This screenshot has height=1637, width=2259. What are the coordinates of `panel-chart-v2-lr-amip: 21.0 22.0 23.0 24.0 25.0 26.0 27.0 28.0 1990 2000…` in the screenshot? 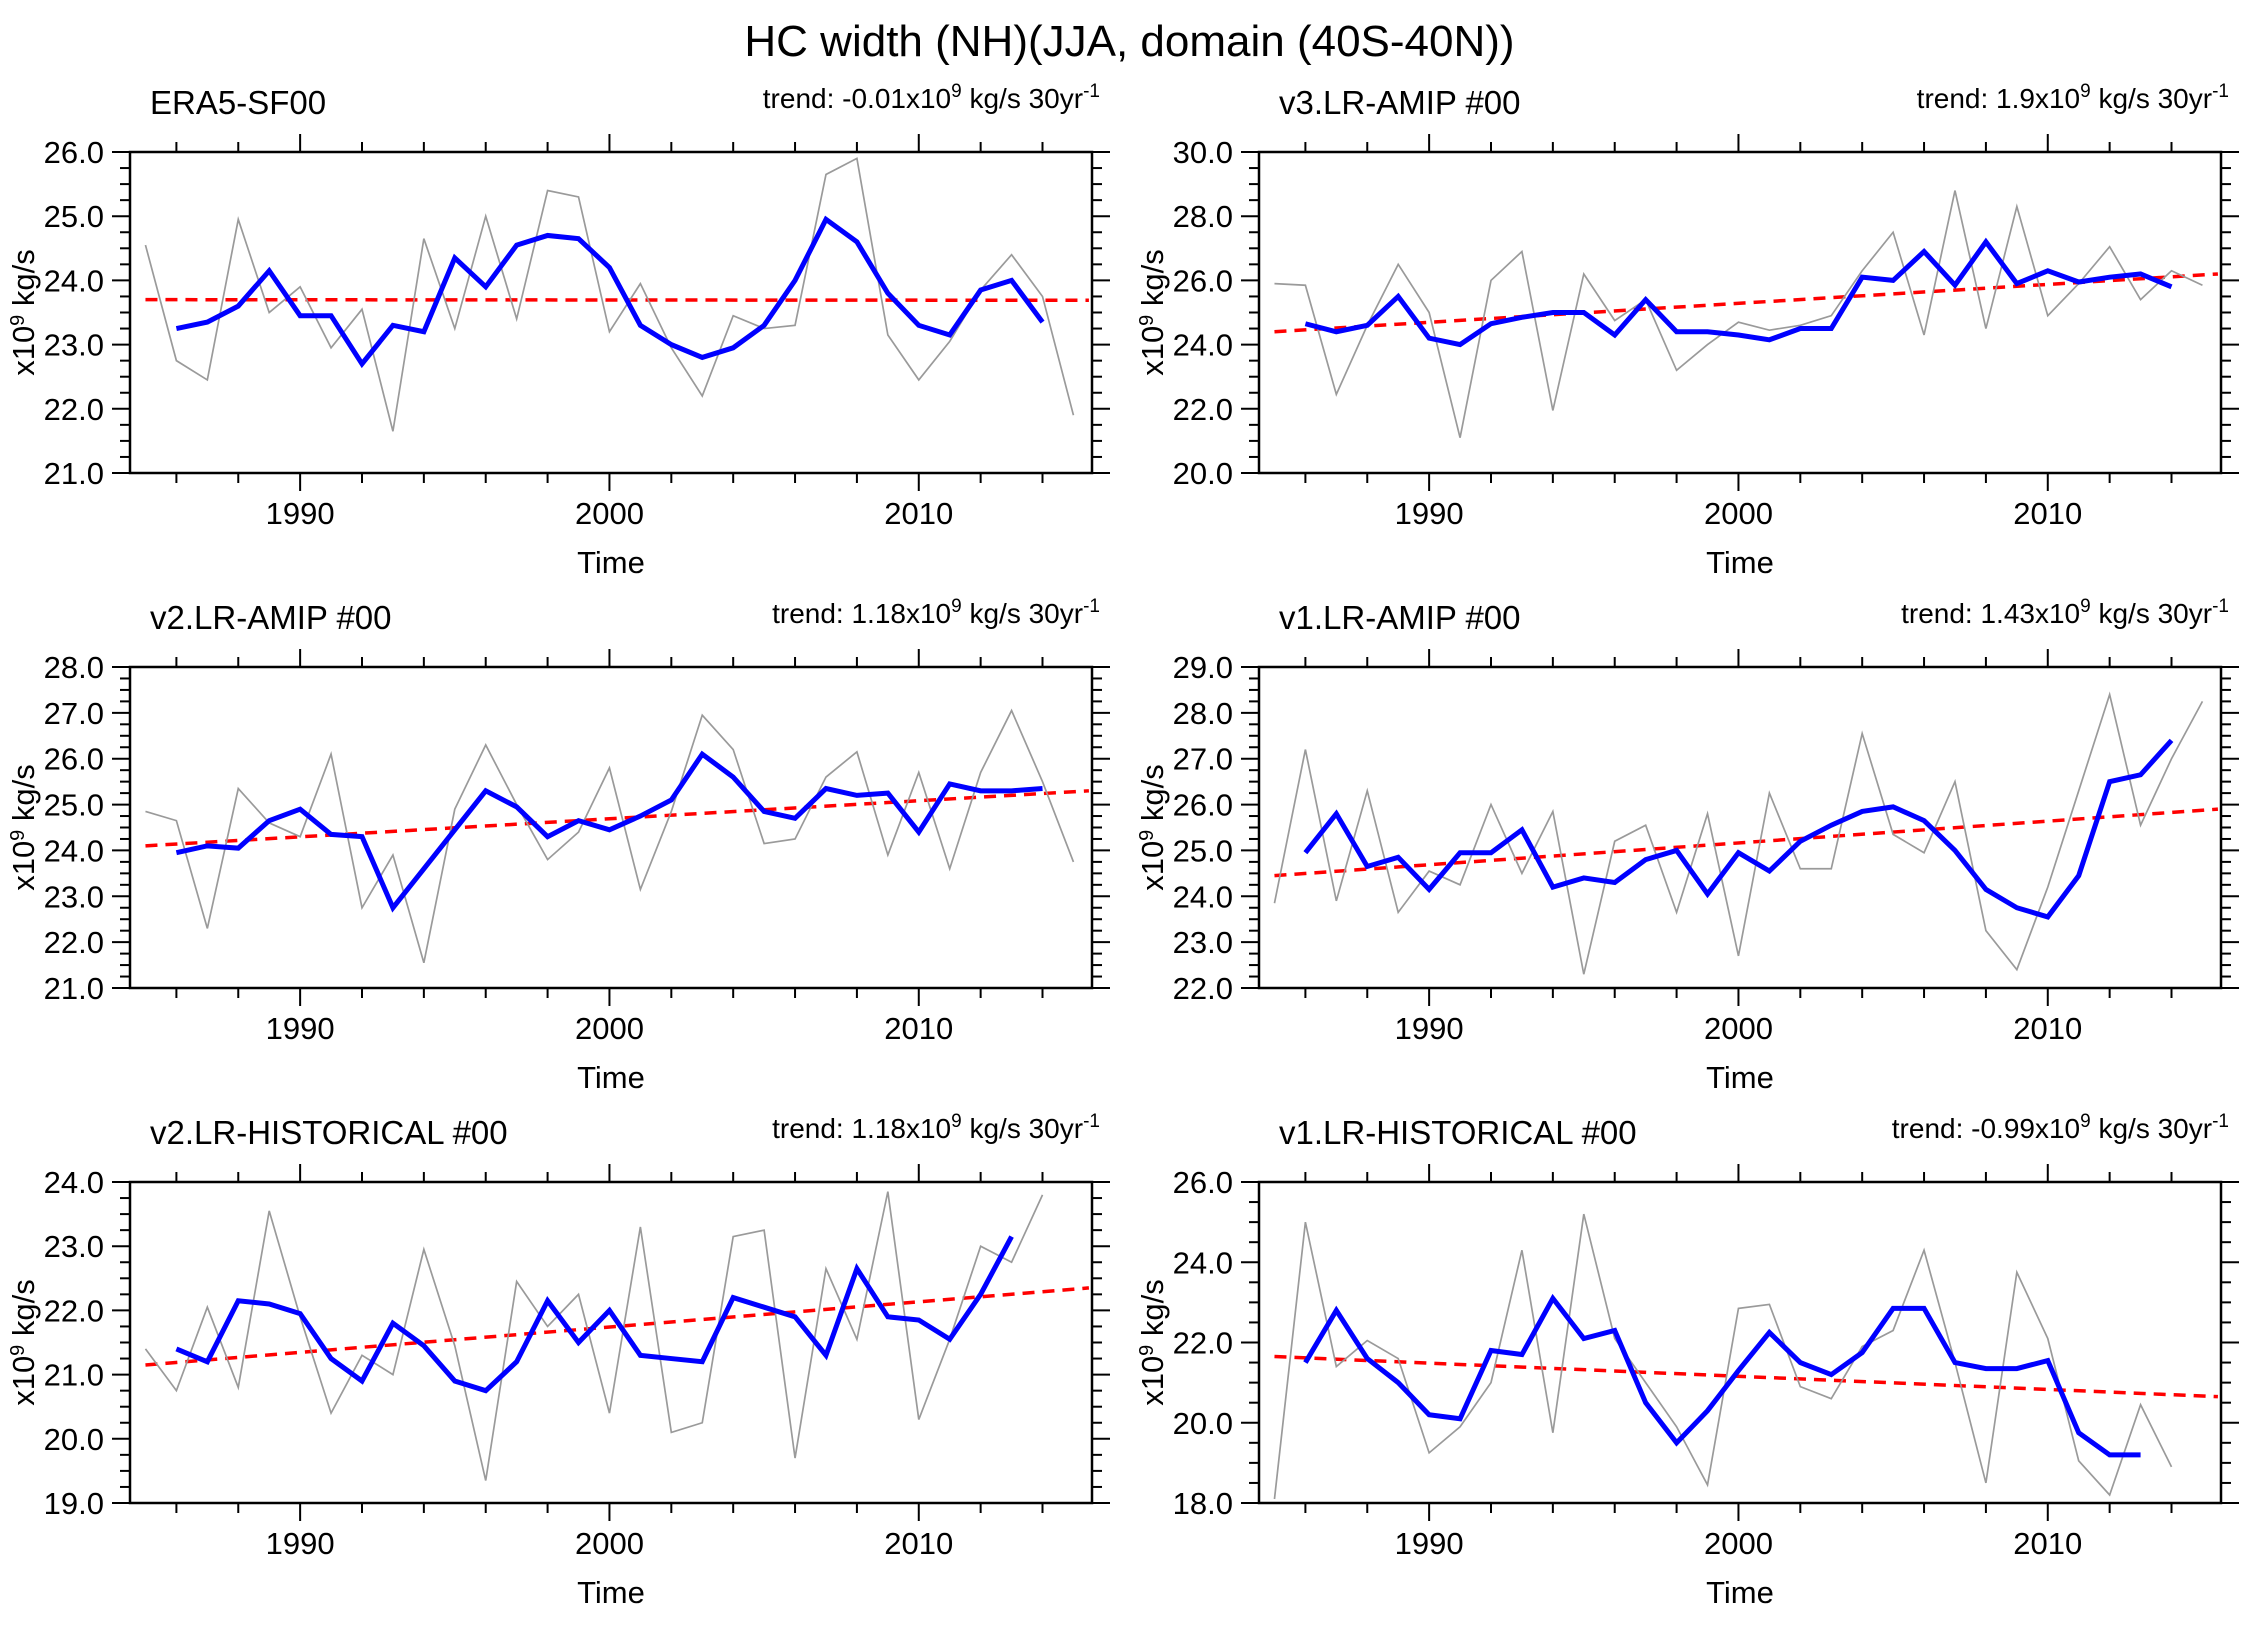 It's located at (558, 845).